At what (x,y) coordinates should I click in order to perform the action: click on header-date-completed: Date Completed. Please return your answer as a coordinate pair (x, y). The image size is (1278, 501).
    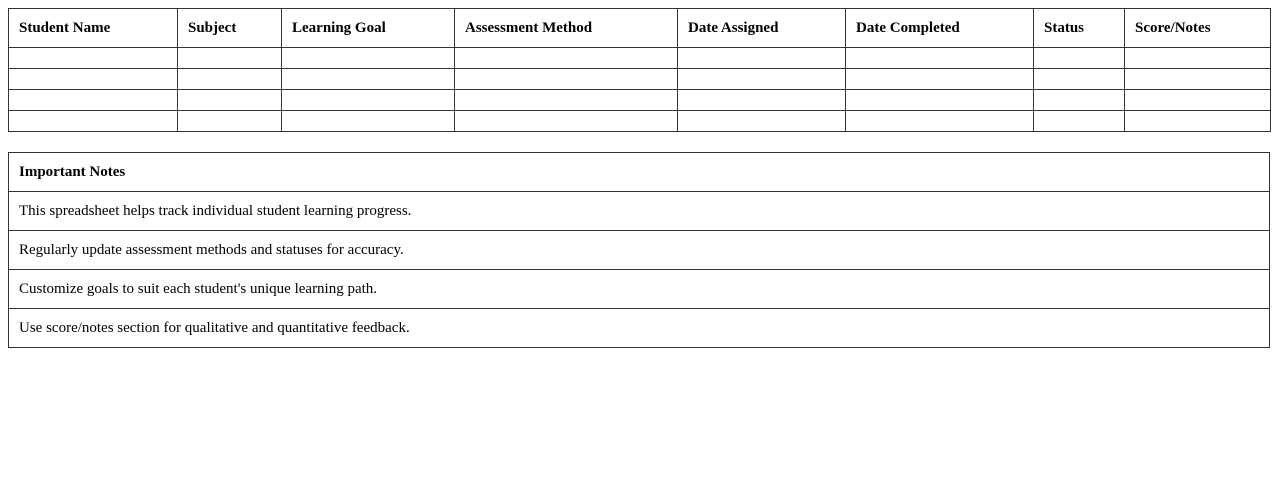
    Looking at the image, I should click on (939, 28).